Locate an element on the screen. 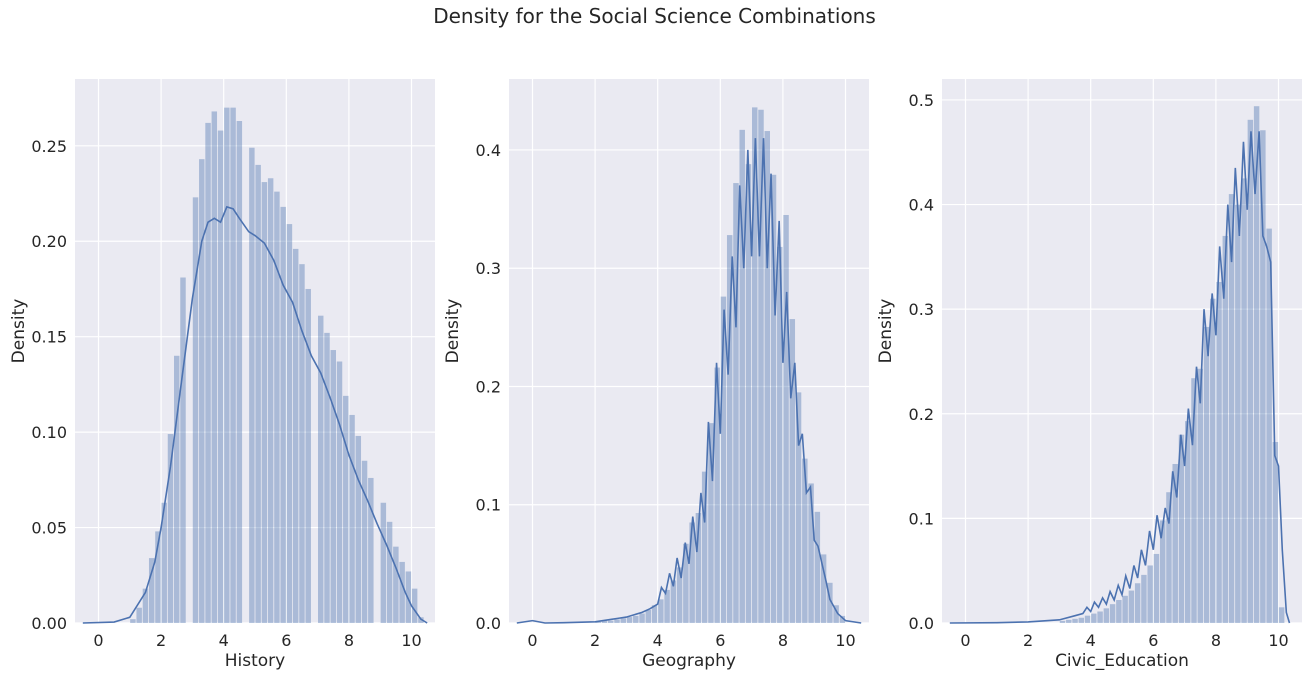 Image resolution: width=1309 pixels, height=676 pixels. x-axis-label: History is located at coordinates (255, 661).